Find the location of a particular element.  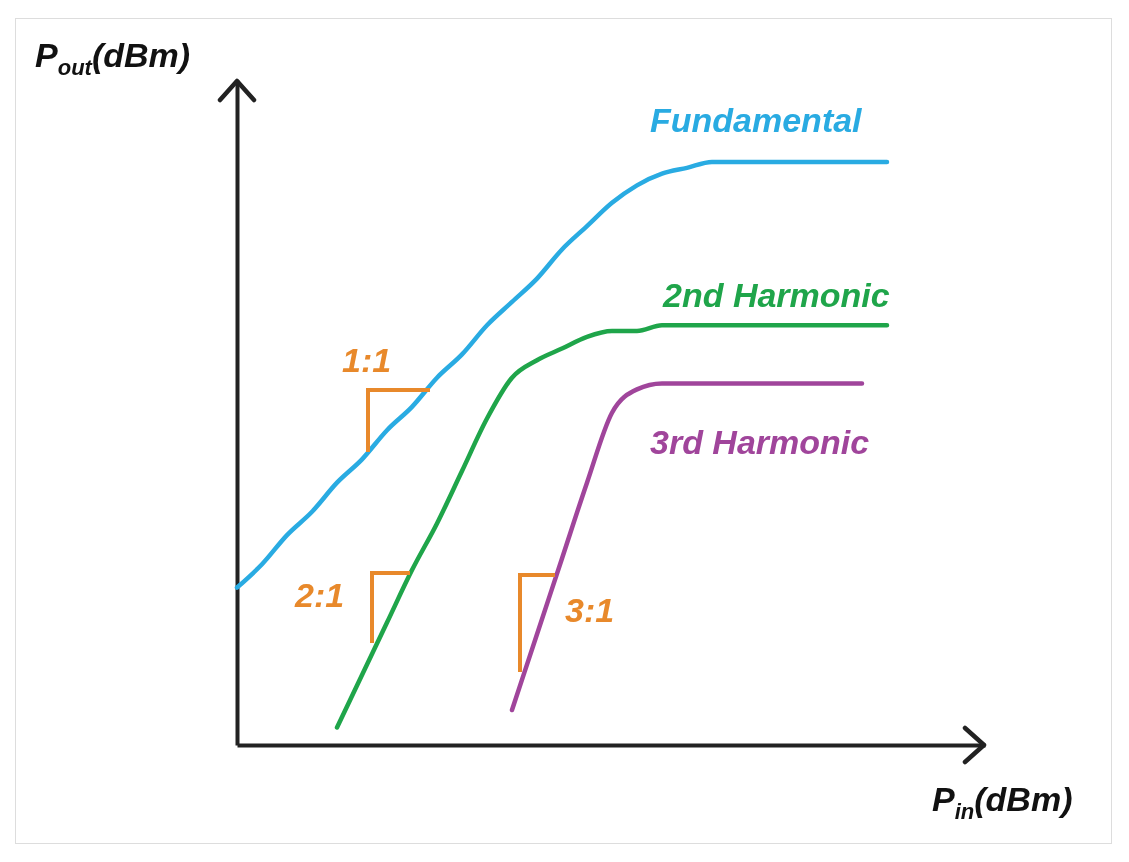

annotation: 1:1 is located at coordinates (367, 360).